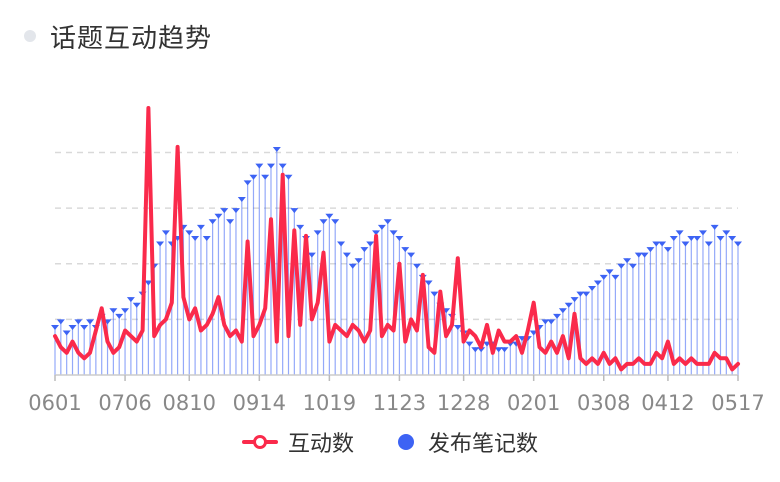 The width and height of the screenshot is (780, 482). What do you see at coordinates (54, 403) in the screenshot?
I see `x-tick-label: 0601` at bounding box center [54, 403].